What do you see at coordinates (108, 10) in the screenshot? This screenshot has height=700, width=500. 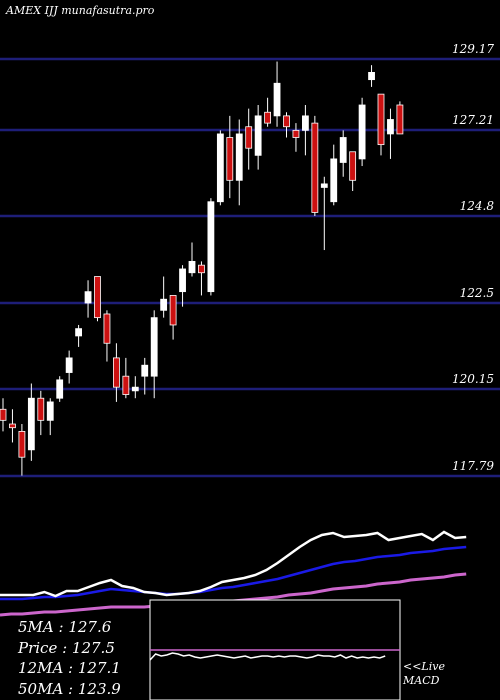 I see `site-label: munafasutra.pro` at bounding box center [108, 10].